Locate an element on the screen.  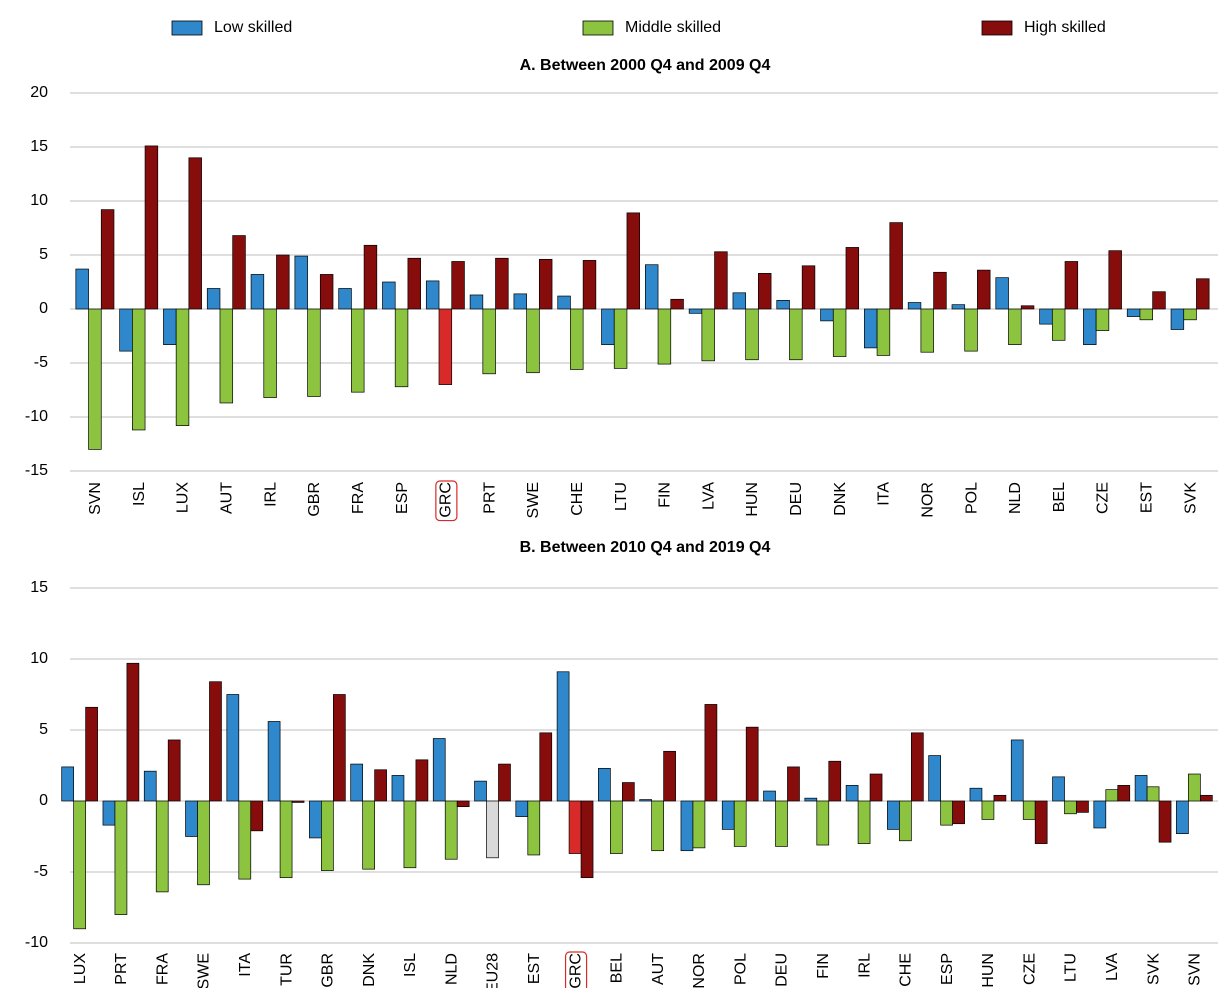
y-tick-label: 20 is located at coordinates (39, 92).